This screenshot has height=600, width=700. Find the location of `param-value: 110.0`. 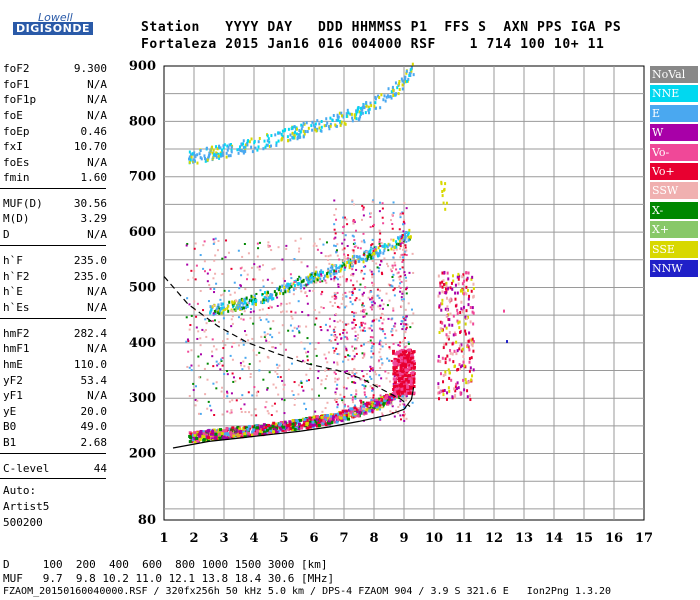

param-value: 110.0 is located at coordinates (90, 364).